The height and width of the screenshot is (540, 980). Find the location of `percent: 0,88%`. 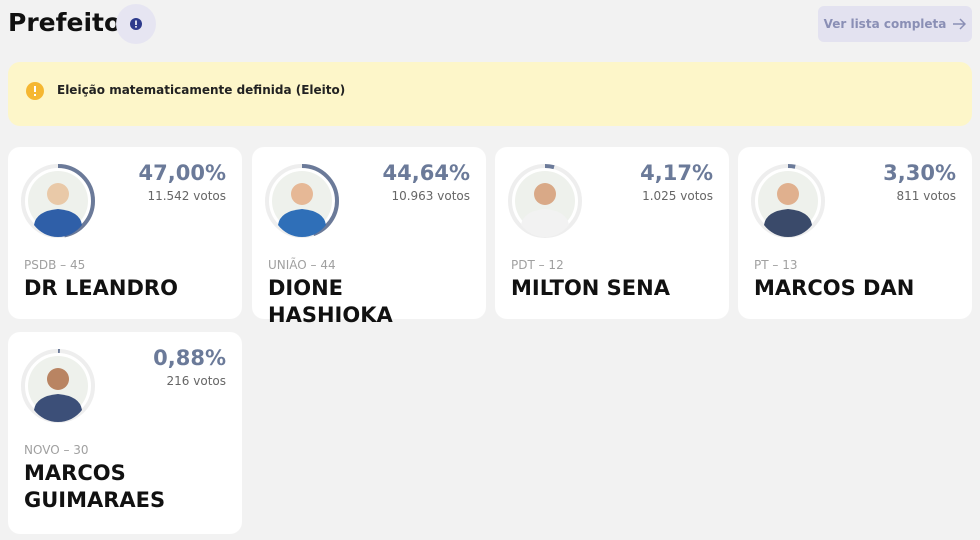

percent: 0,88% is located at coordinates (189, 358).